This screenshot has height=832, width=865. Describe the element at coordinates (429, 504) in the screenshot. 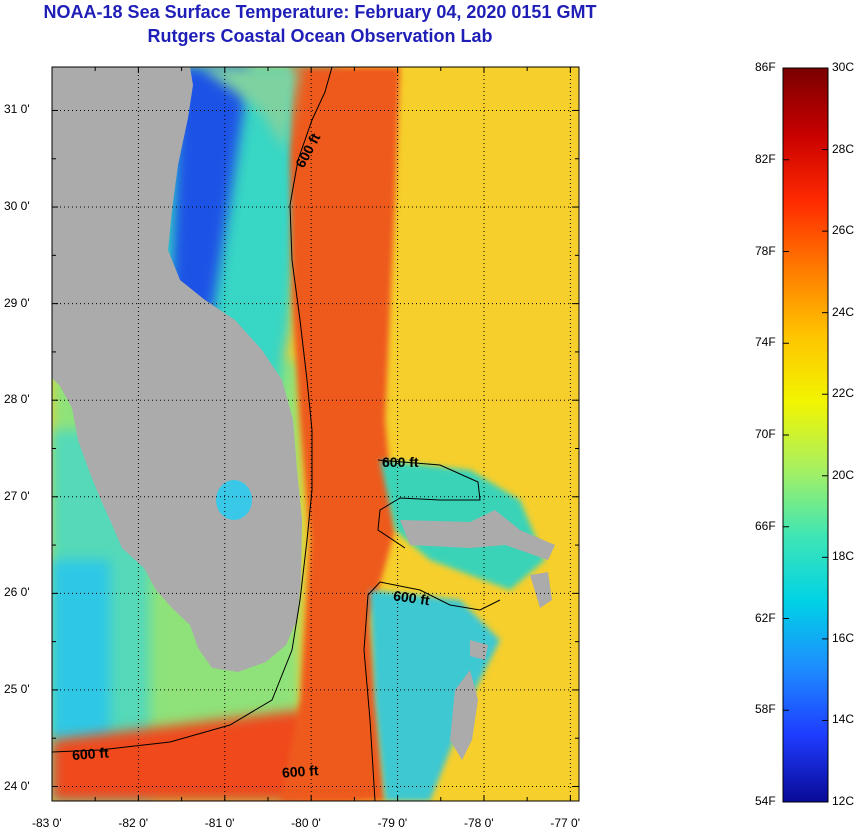

I see `isobath-600ft-little-bahama` at that location.